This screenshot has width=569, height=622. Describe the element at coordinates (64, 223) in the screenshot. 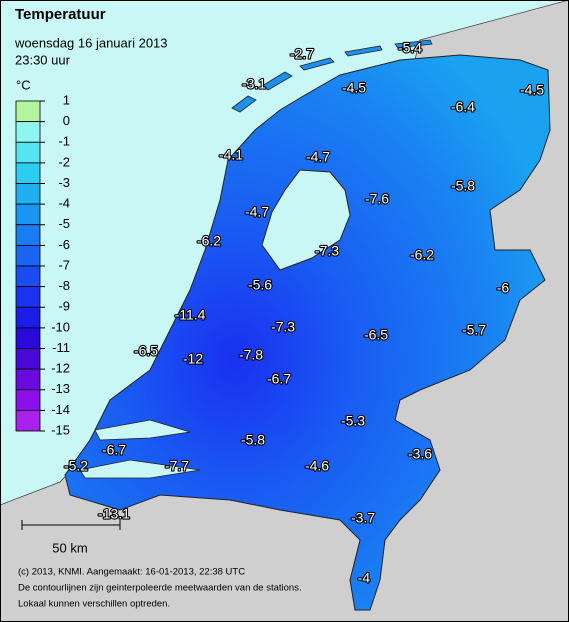

I see `legend-label: -5` at that location.